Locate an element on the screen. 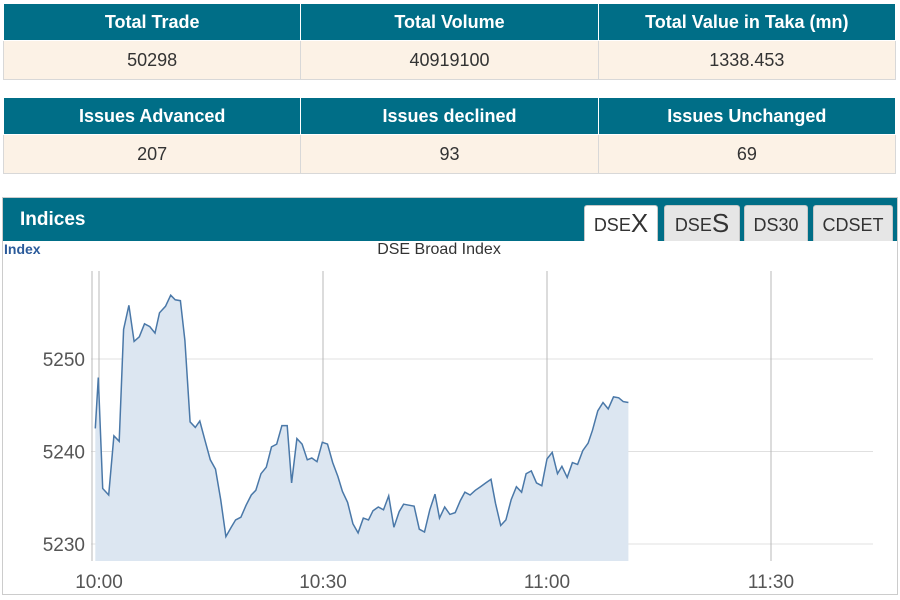 This screenshot has width=900, height=600. indices-title: Indices is located at coordinates (53, 219).